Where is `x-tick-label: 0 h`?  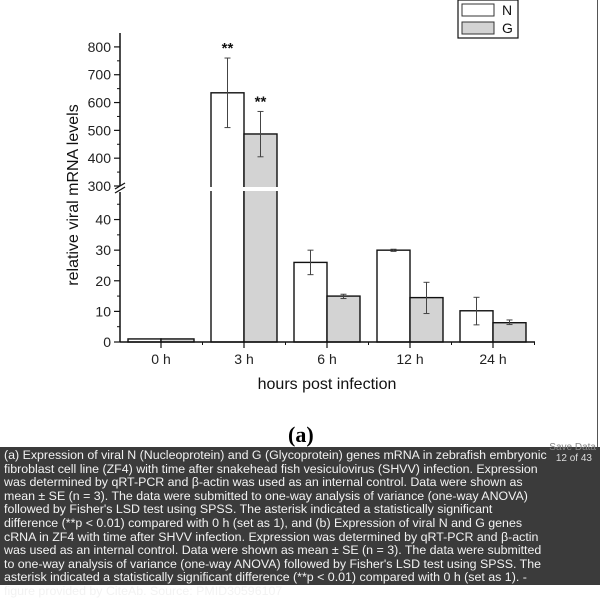 x-tick-label: 0 h is located at coordinates (160, 359).